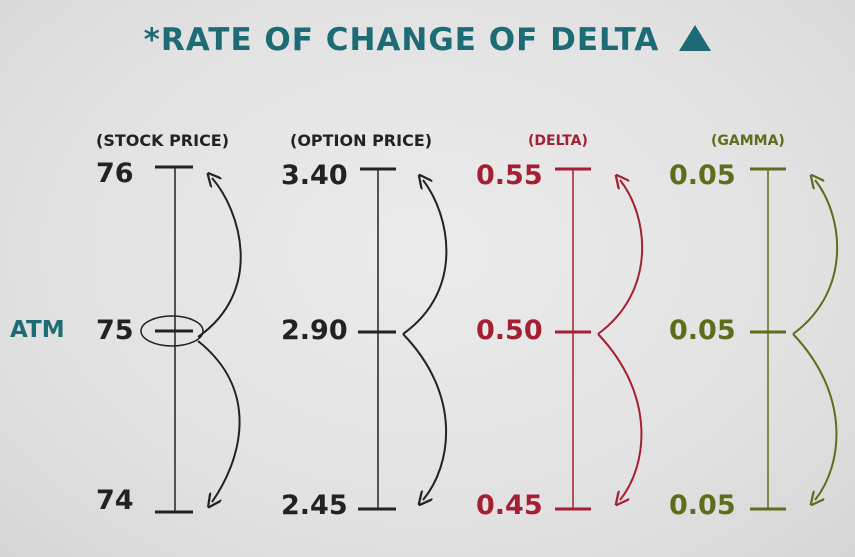  I want to click on option-price-scale, so click(403, 339).